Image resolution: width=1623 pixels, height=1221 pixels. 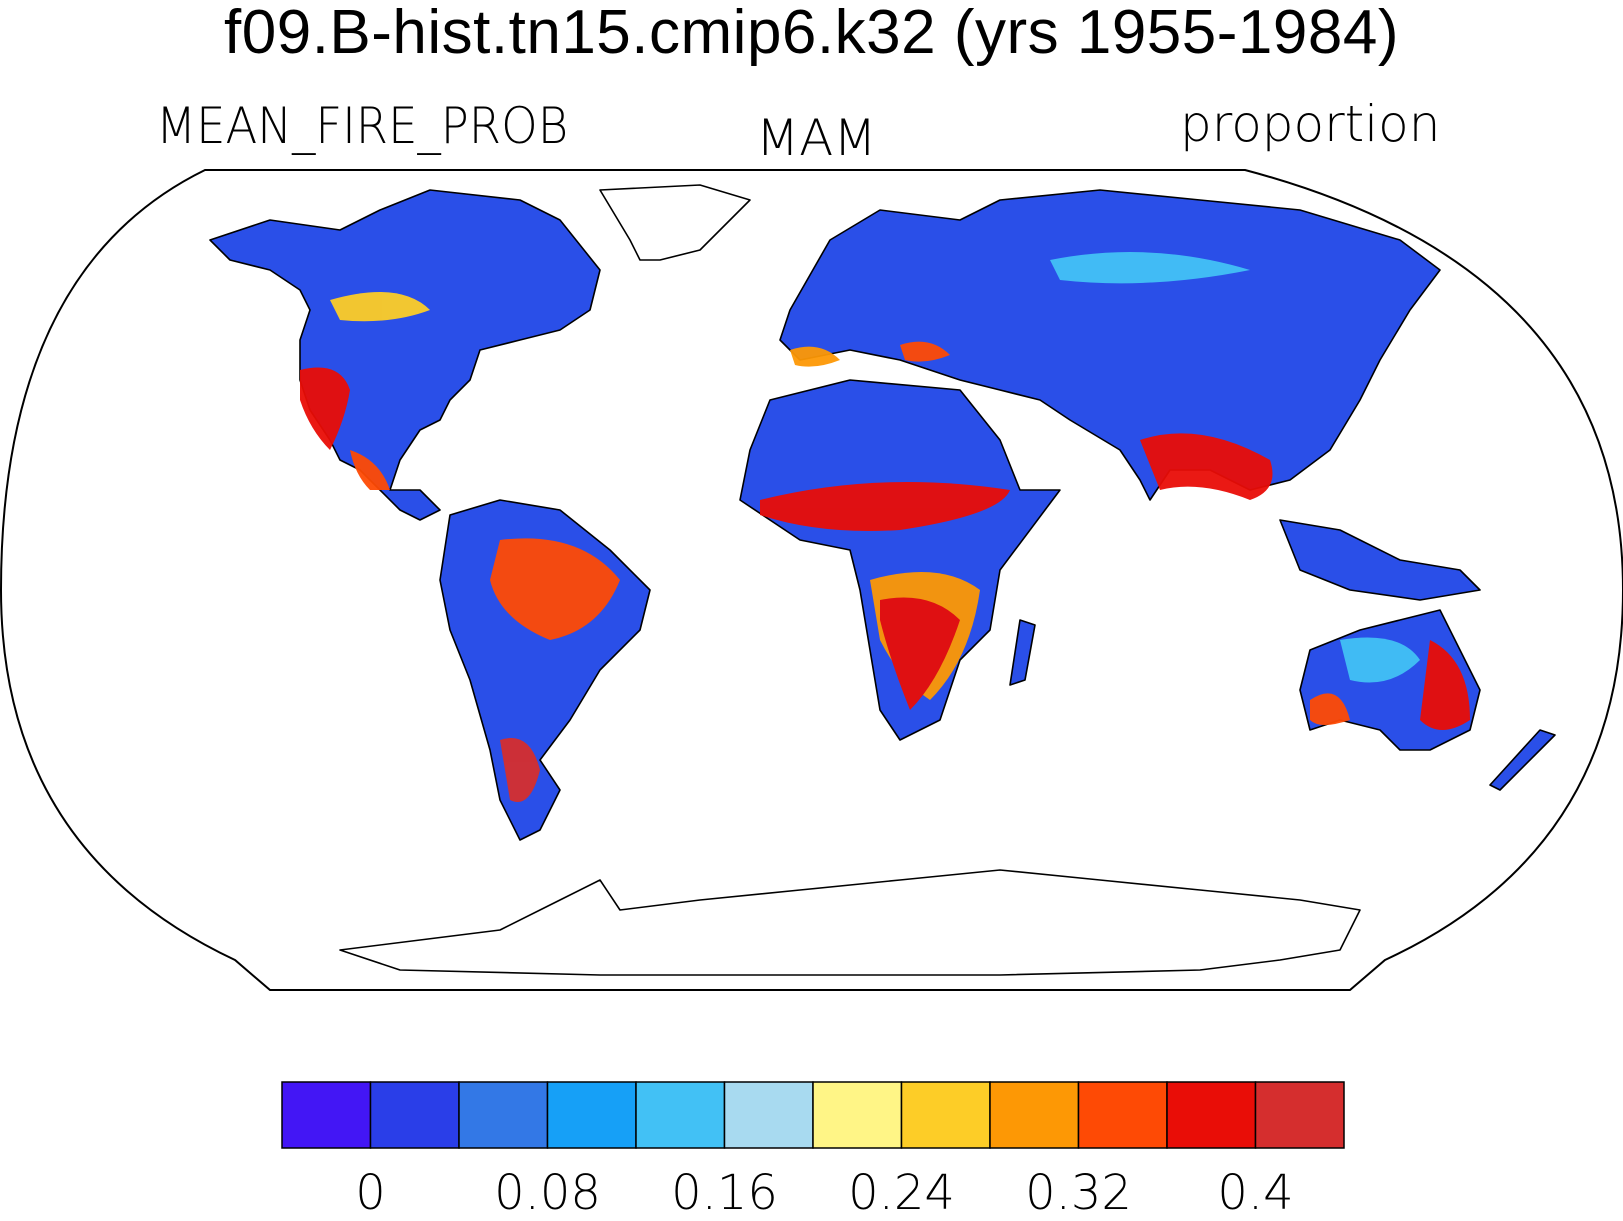 I want to click on antarctica, so click(x=850, y=922).